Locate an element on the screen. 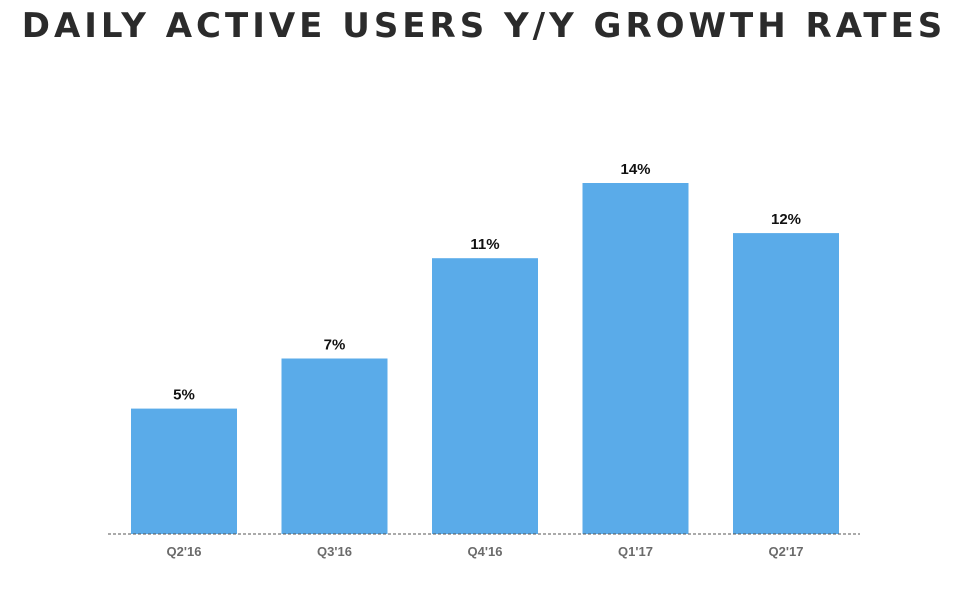 The height and width of the screenshot is (589, 968). x-tick-label: Q1'17 is located at coordinates (635, 551).